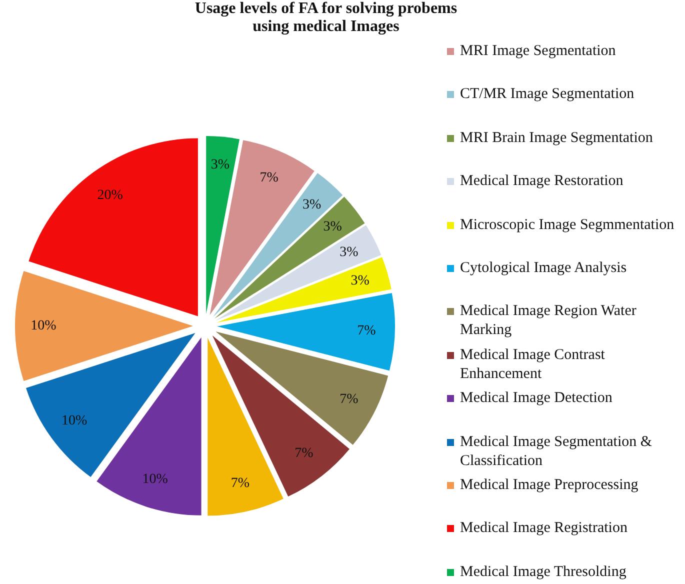  What do you see at coordinates (110, 195) in the screenshot?
I see `data-label: 20%` at bounding box center [110, 195].